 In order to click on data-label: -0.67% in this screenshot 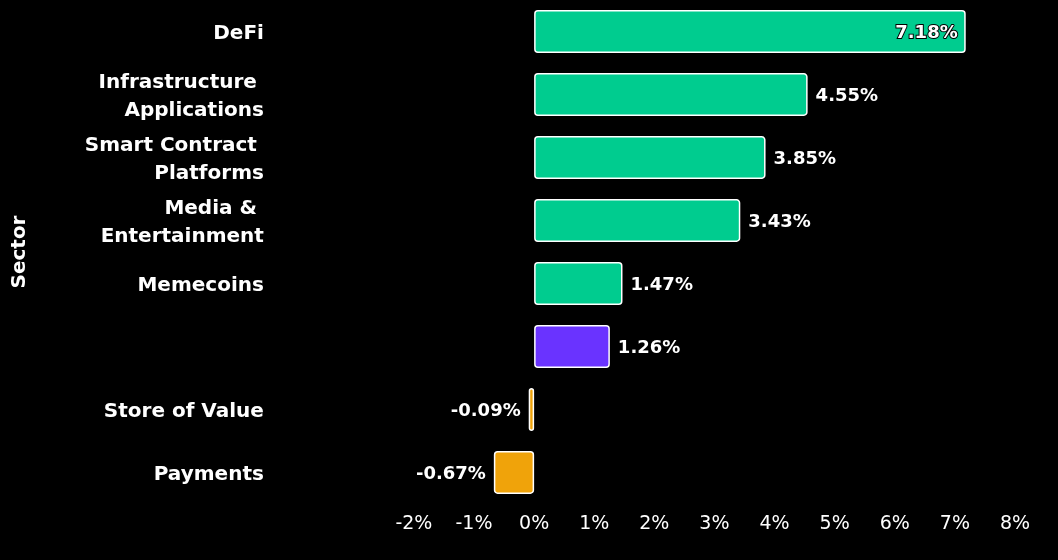, I will do `click(450, 472)`.